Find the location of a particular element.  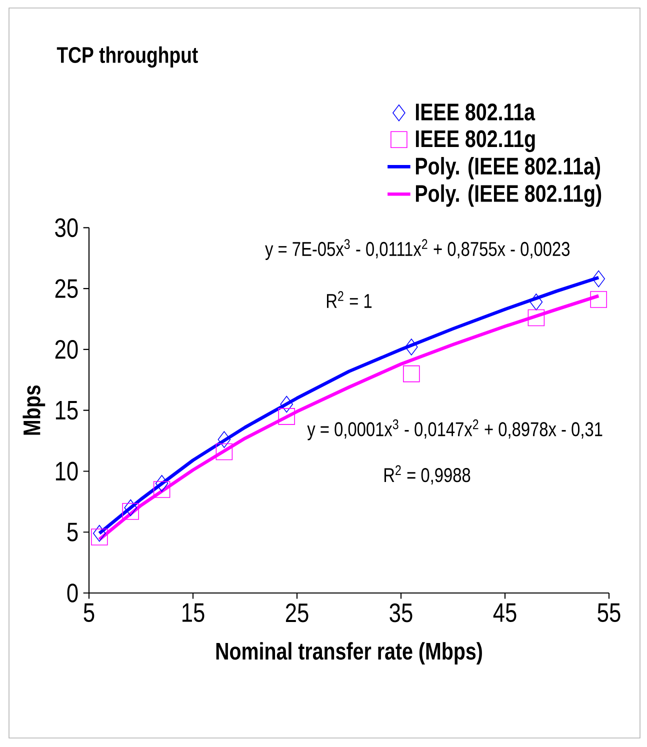

y-tick-label: 5 is located at coordinates (72, 532).